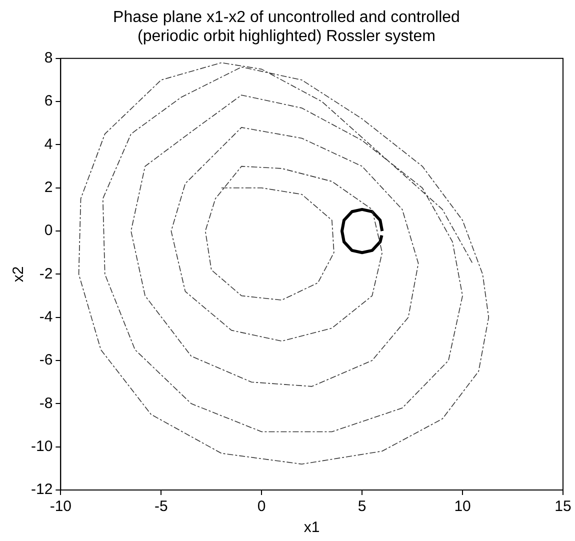  Describe the element at coordinates (312, 527) in the screenshot. I see `x-axis-title: x1` at that location.